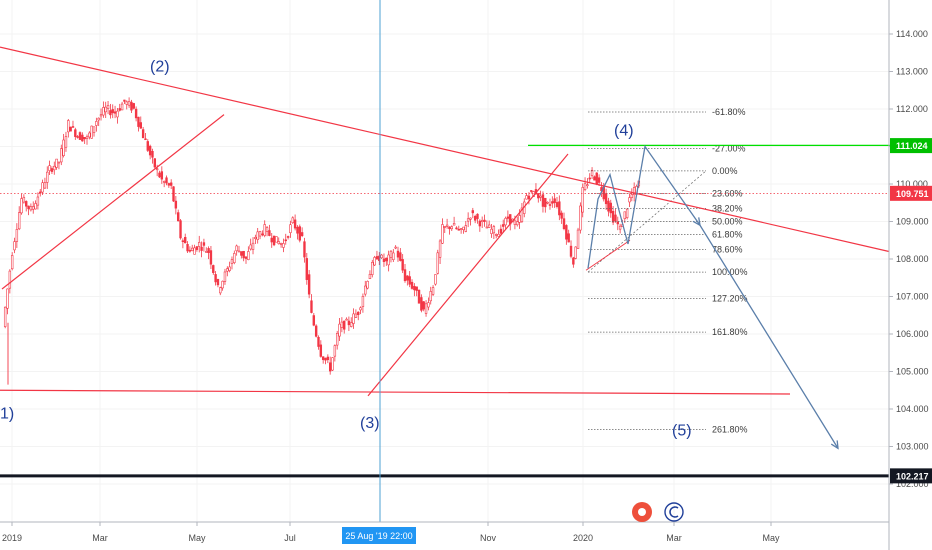  I want to click on time-tick-label: 2019, so click(12, 538).